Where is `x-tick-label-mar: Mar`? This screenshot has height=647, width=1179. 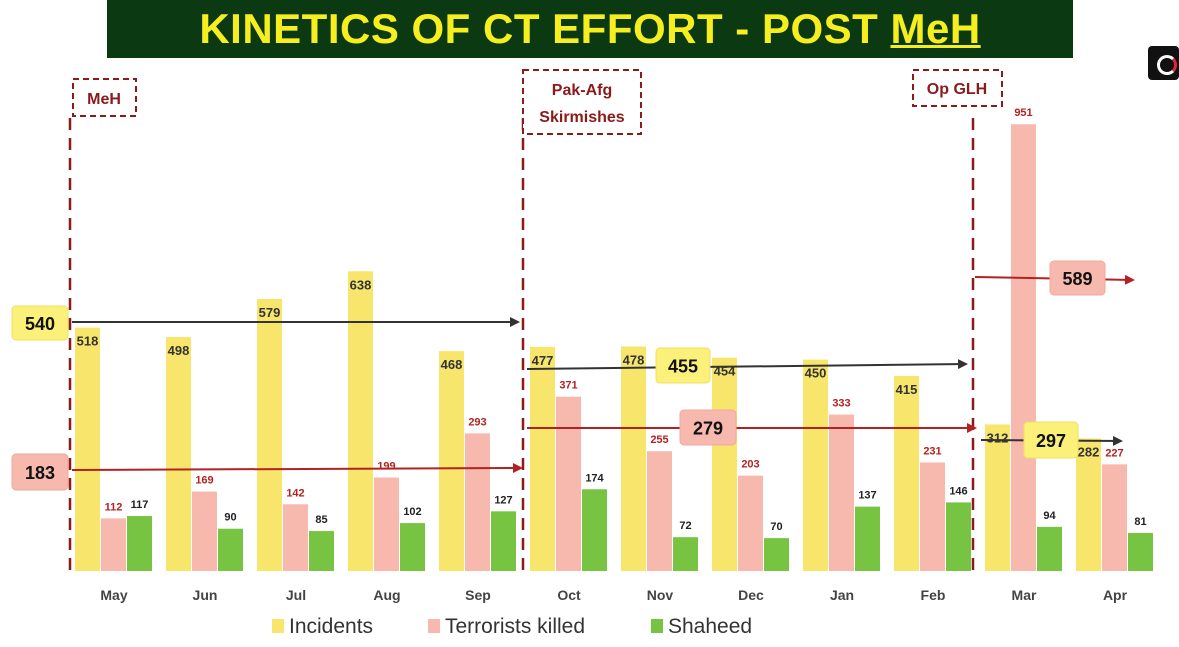
x-tick-label-mar: Mar is located at coordinates (1024, 595).